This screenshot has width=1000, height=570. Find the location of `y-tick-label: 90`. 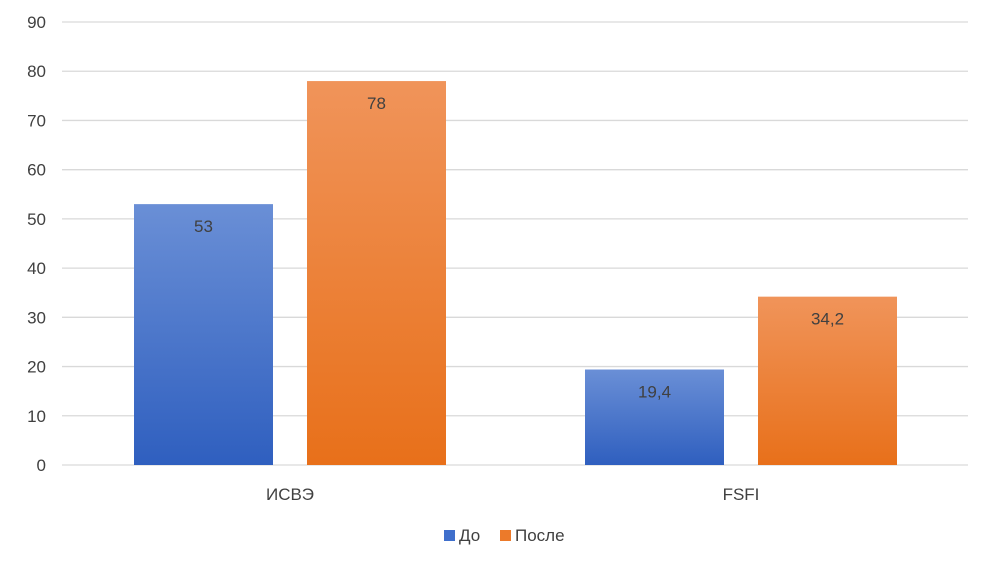

y-tick-label: 90 is located at coordinates (36, 22).